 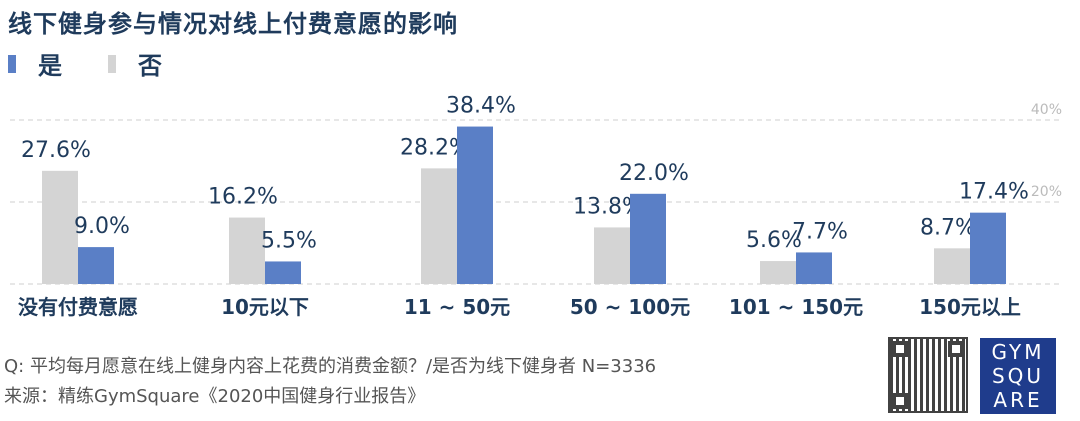 What do you see at coordinates (481, 106) in the screenshot?
I see `data-label: 38.4%` at bounding box center [481, 106].